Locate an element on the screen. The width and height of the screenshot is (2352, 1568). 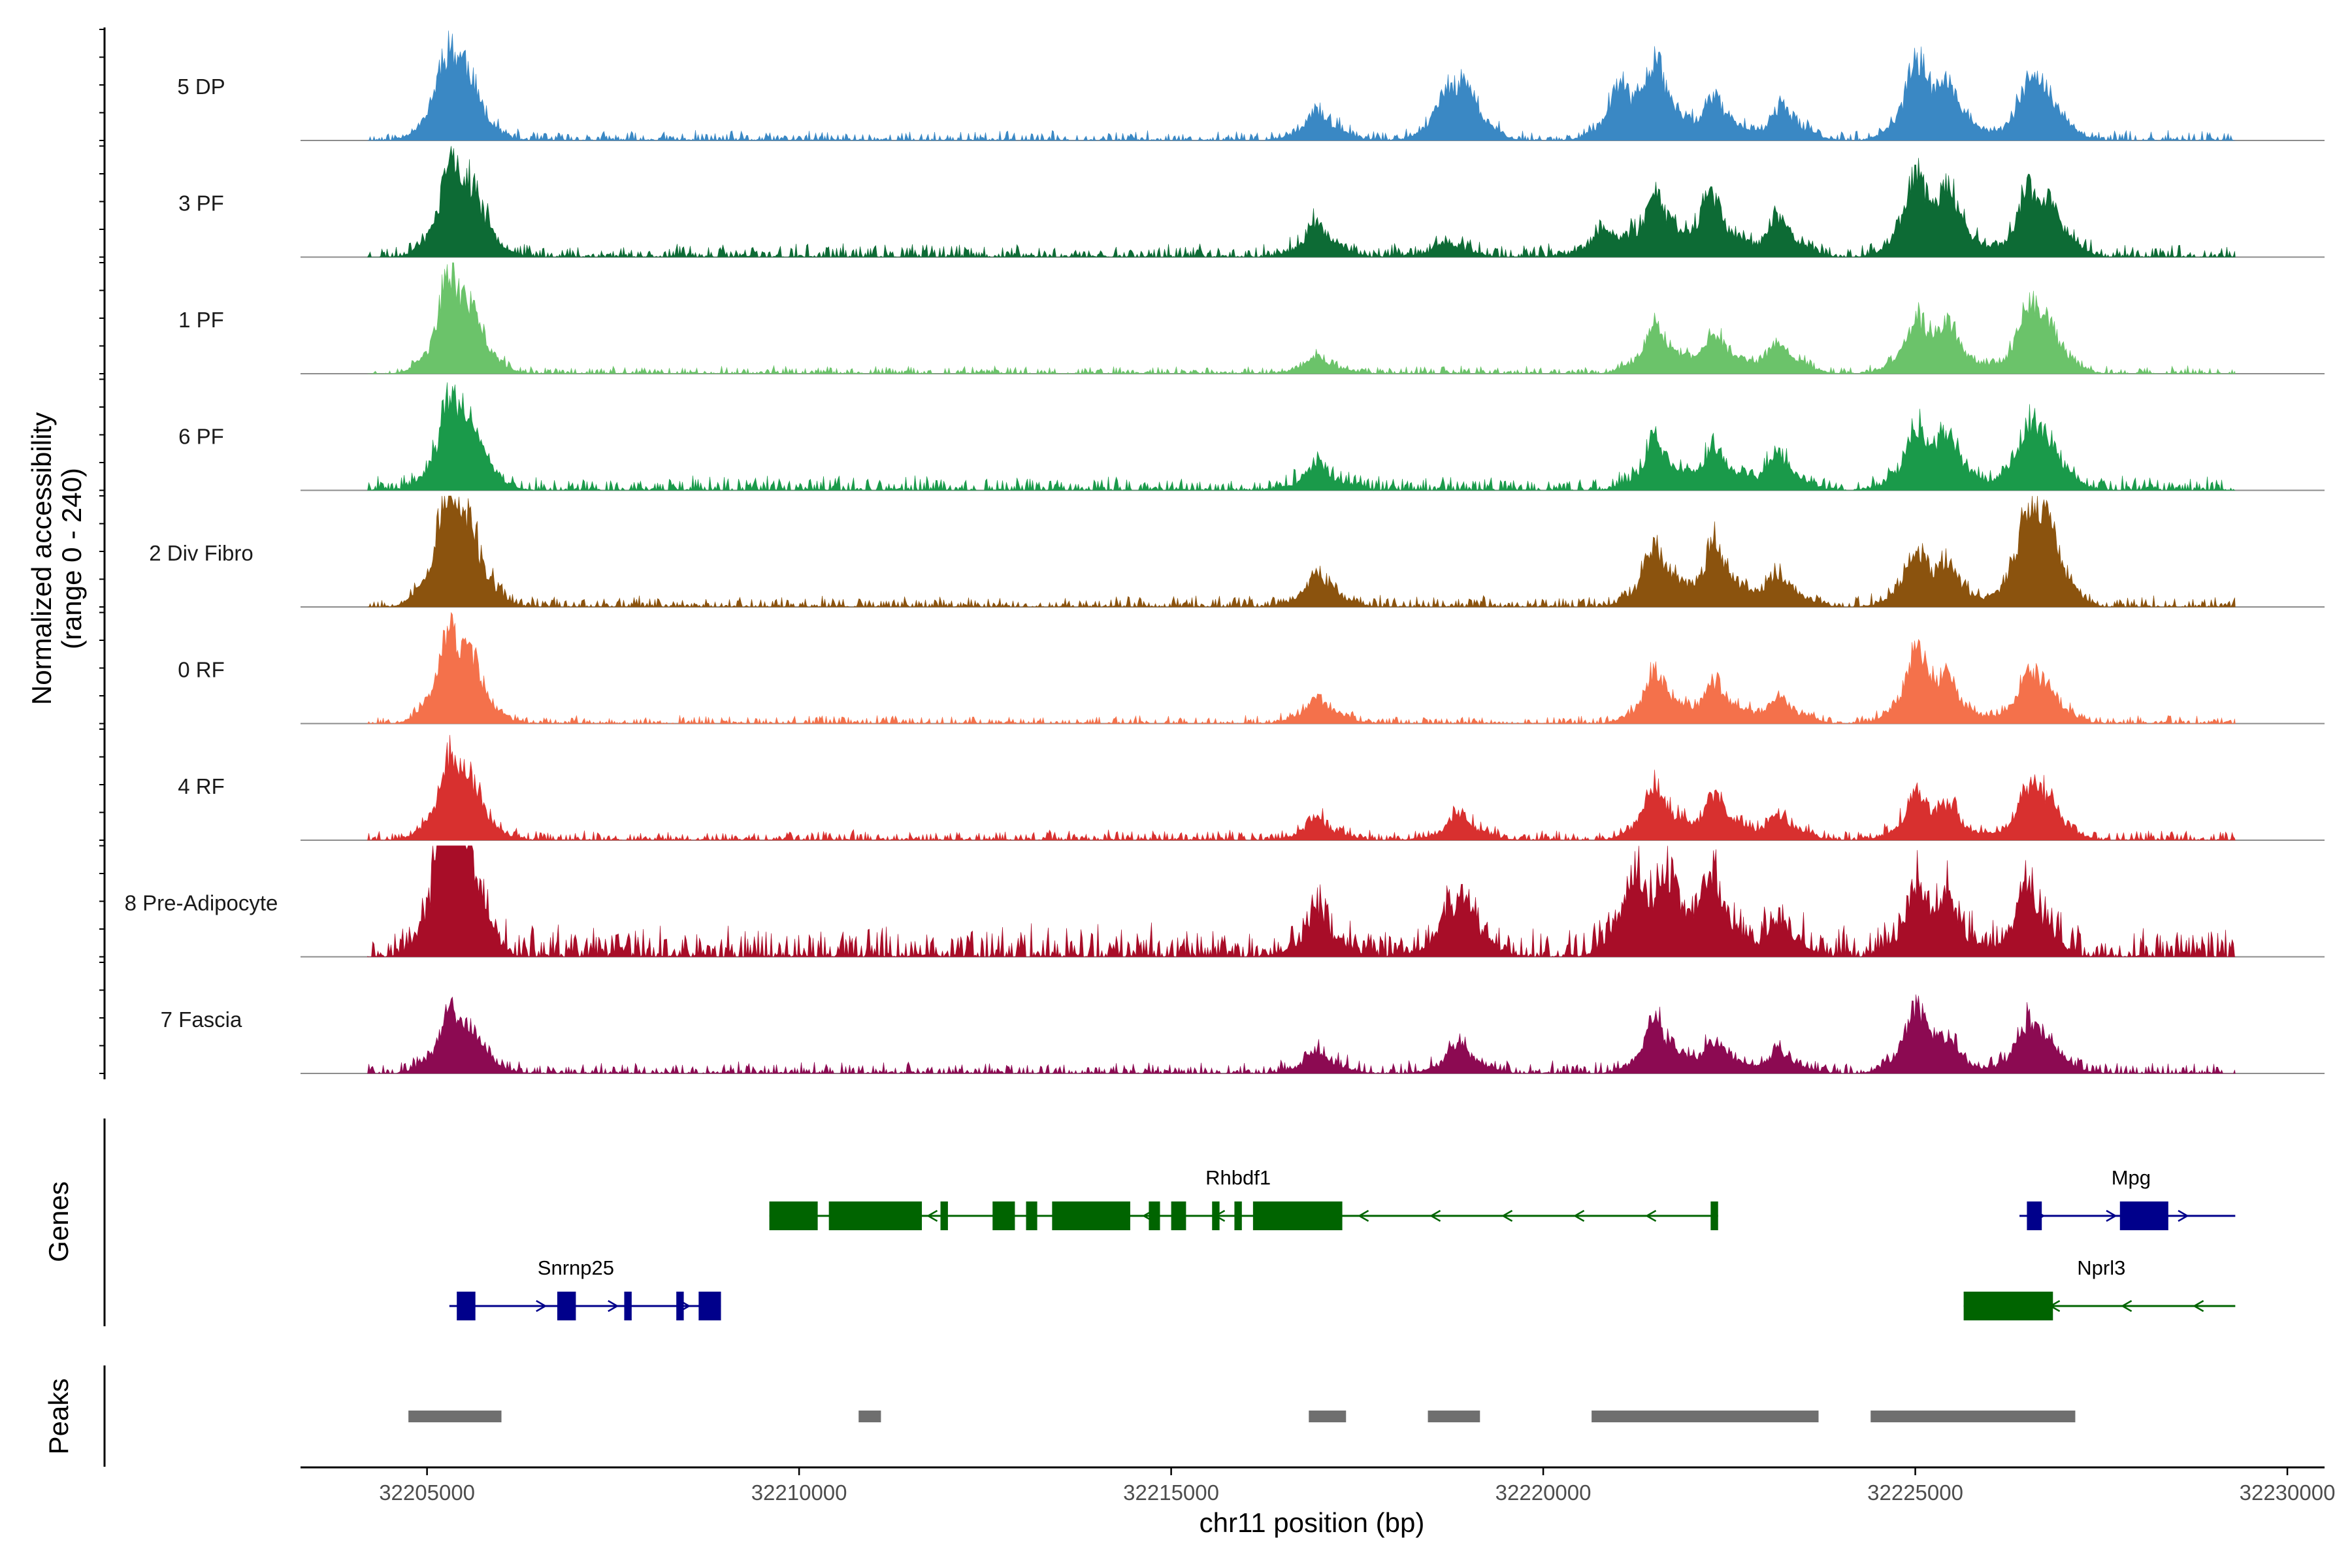
y-axis-title-line1: Normalized accessibility is located at coordinates (41, 558).